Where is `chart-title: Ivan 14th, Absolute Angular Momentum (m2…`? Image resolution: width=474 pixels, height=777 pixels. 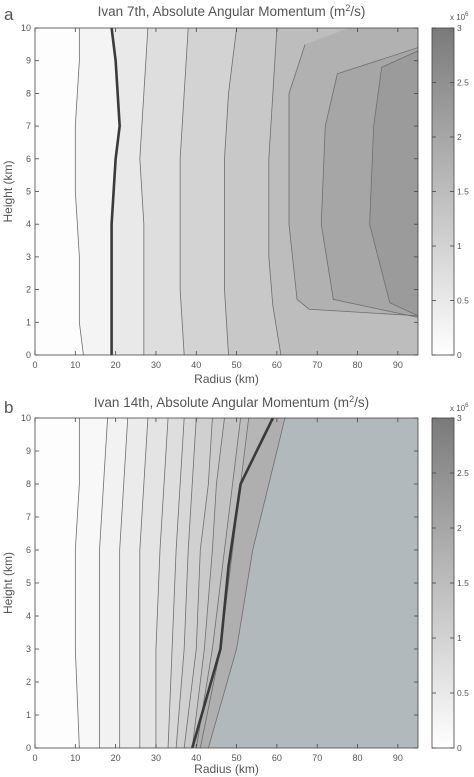
chart-title: Ivan 14th, Absolute Angular Momentum (m2… is located at coordinates (231, 402).